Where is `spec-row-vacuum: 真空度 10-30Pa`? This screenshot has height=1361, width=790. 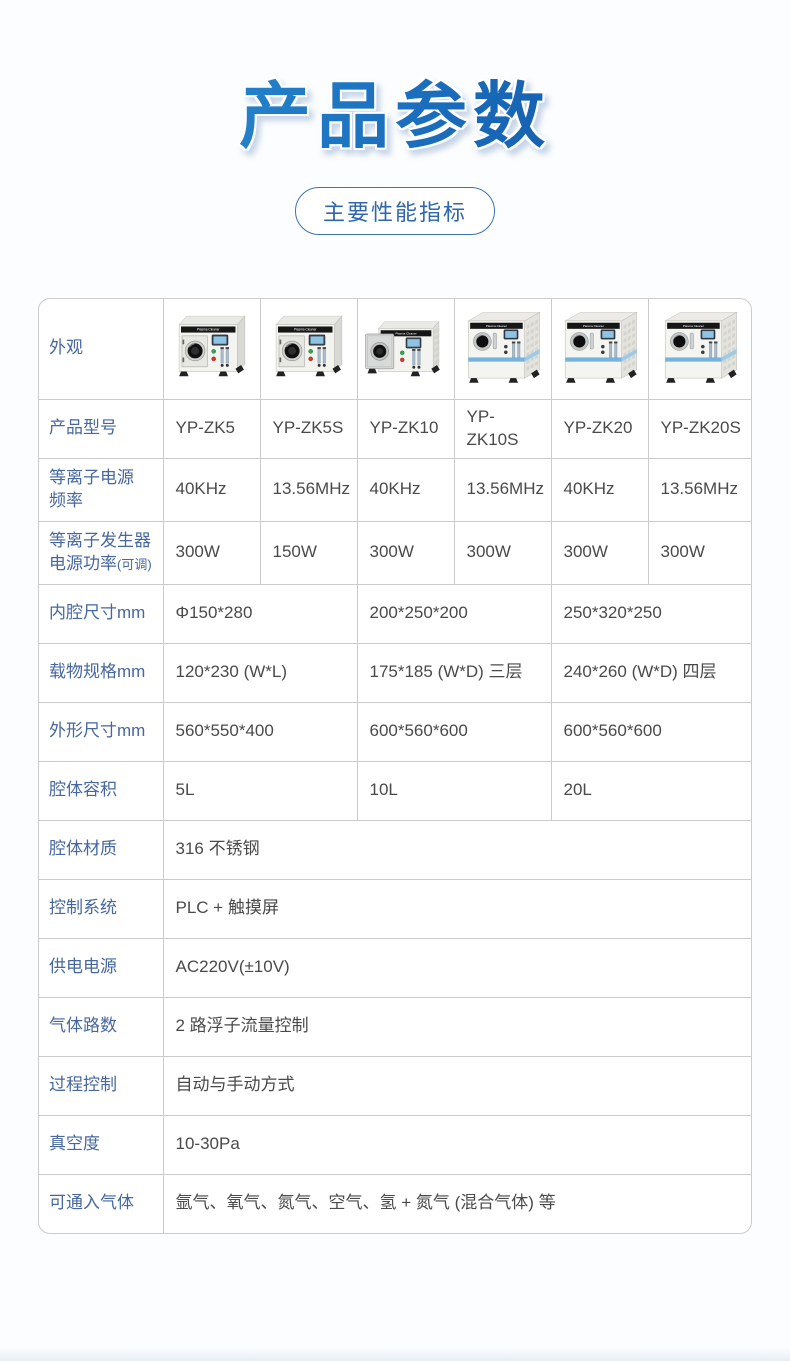 spec-row-vacuum: 真空度 10-30Pa is located at coordinates (395, 1144).